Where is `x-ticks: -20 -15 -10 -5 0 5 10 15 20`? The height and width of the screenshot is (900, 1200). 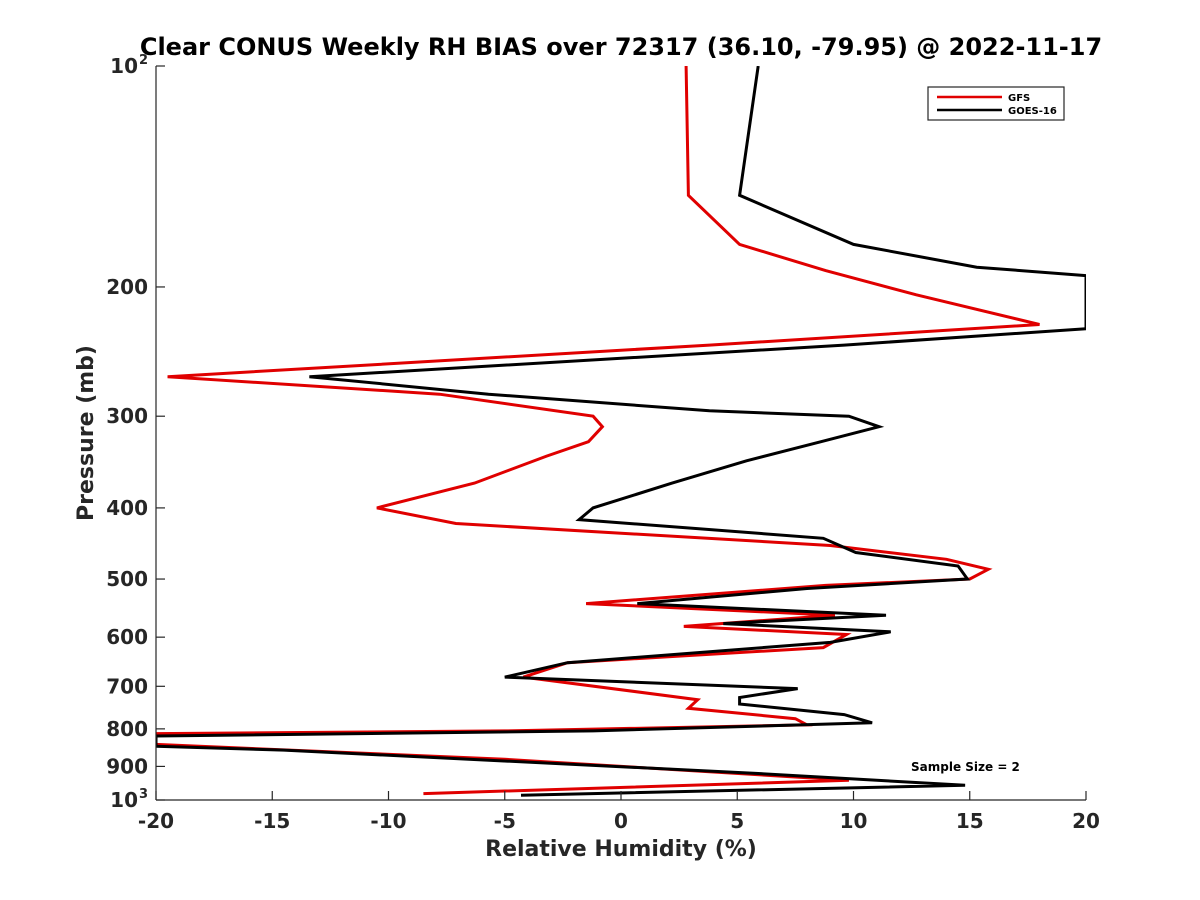
x-ticks: -20 -15 -10 -5 0 5 10 15 20 is located at coordinates (619, 812).